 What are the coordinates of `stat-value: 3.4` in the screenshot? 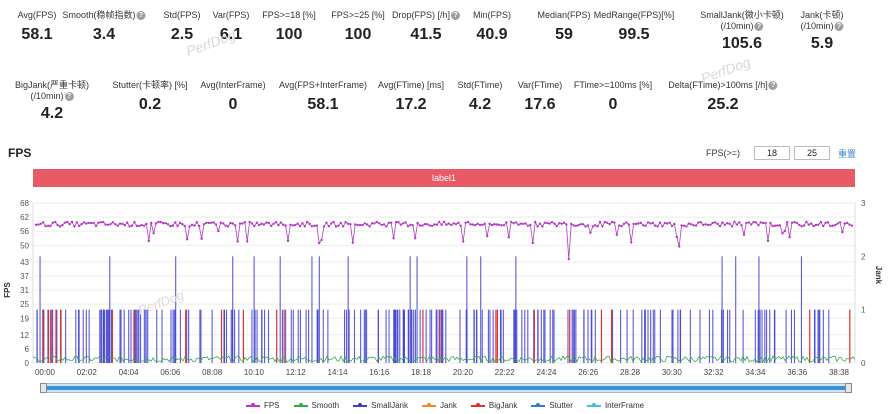 It's located at (104, 34).